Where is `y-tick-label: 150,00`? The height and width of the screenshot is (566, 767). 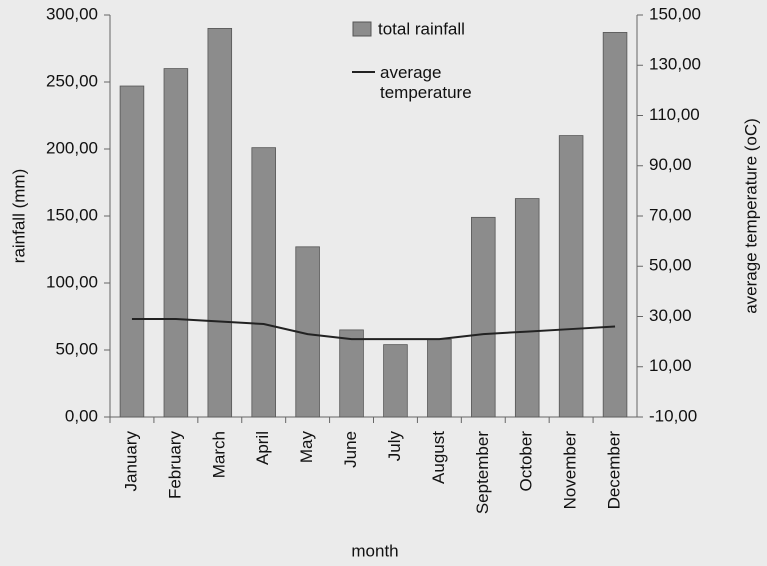
y-tick-label: 150,00 is located at coordinates (72, 214).